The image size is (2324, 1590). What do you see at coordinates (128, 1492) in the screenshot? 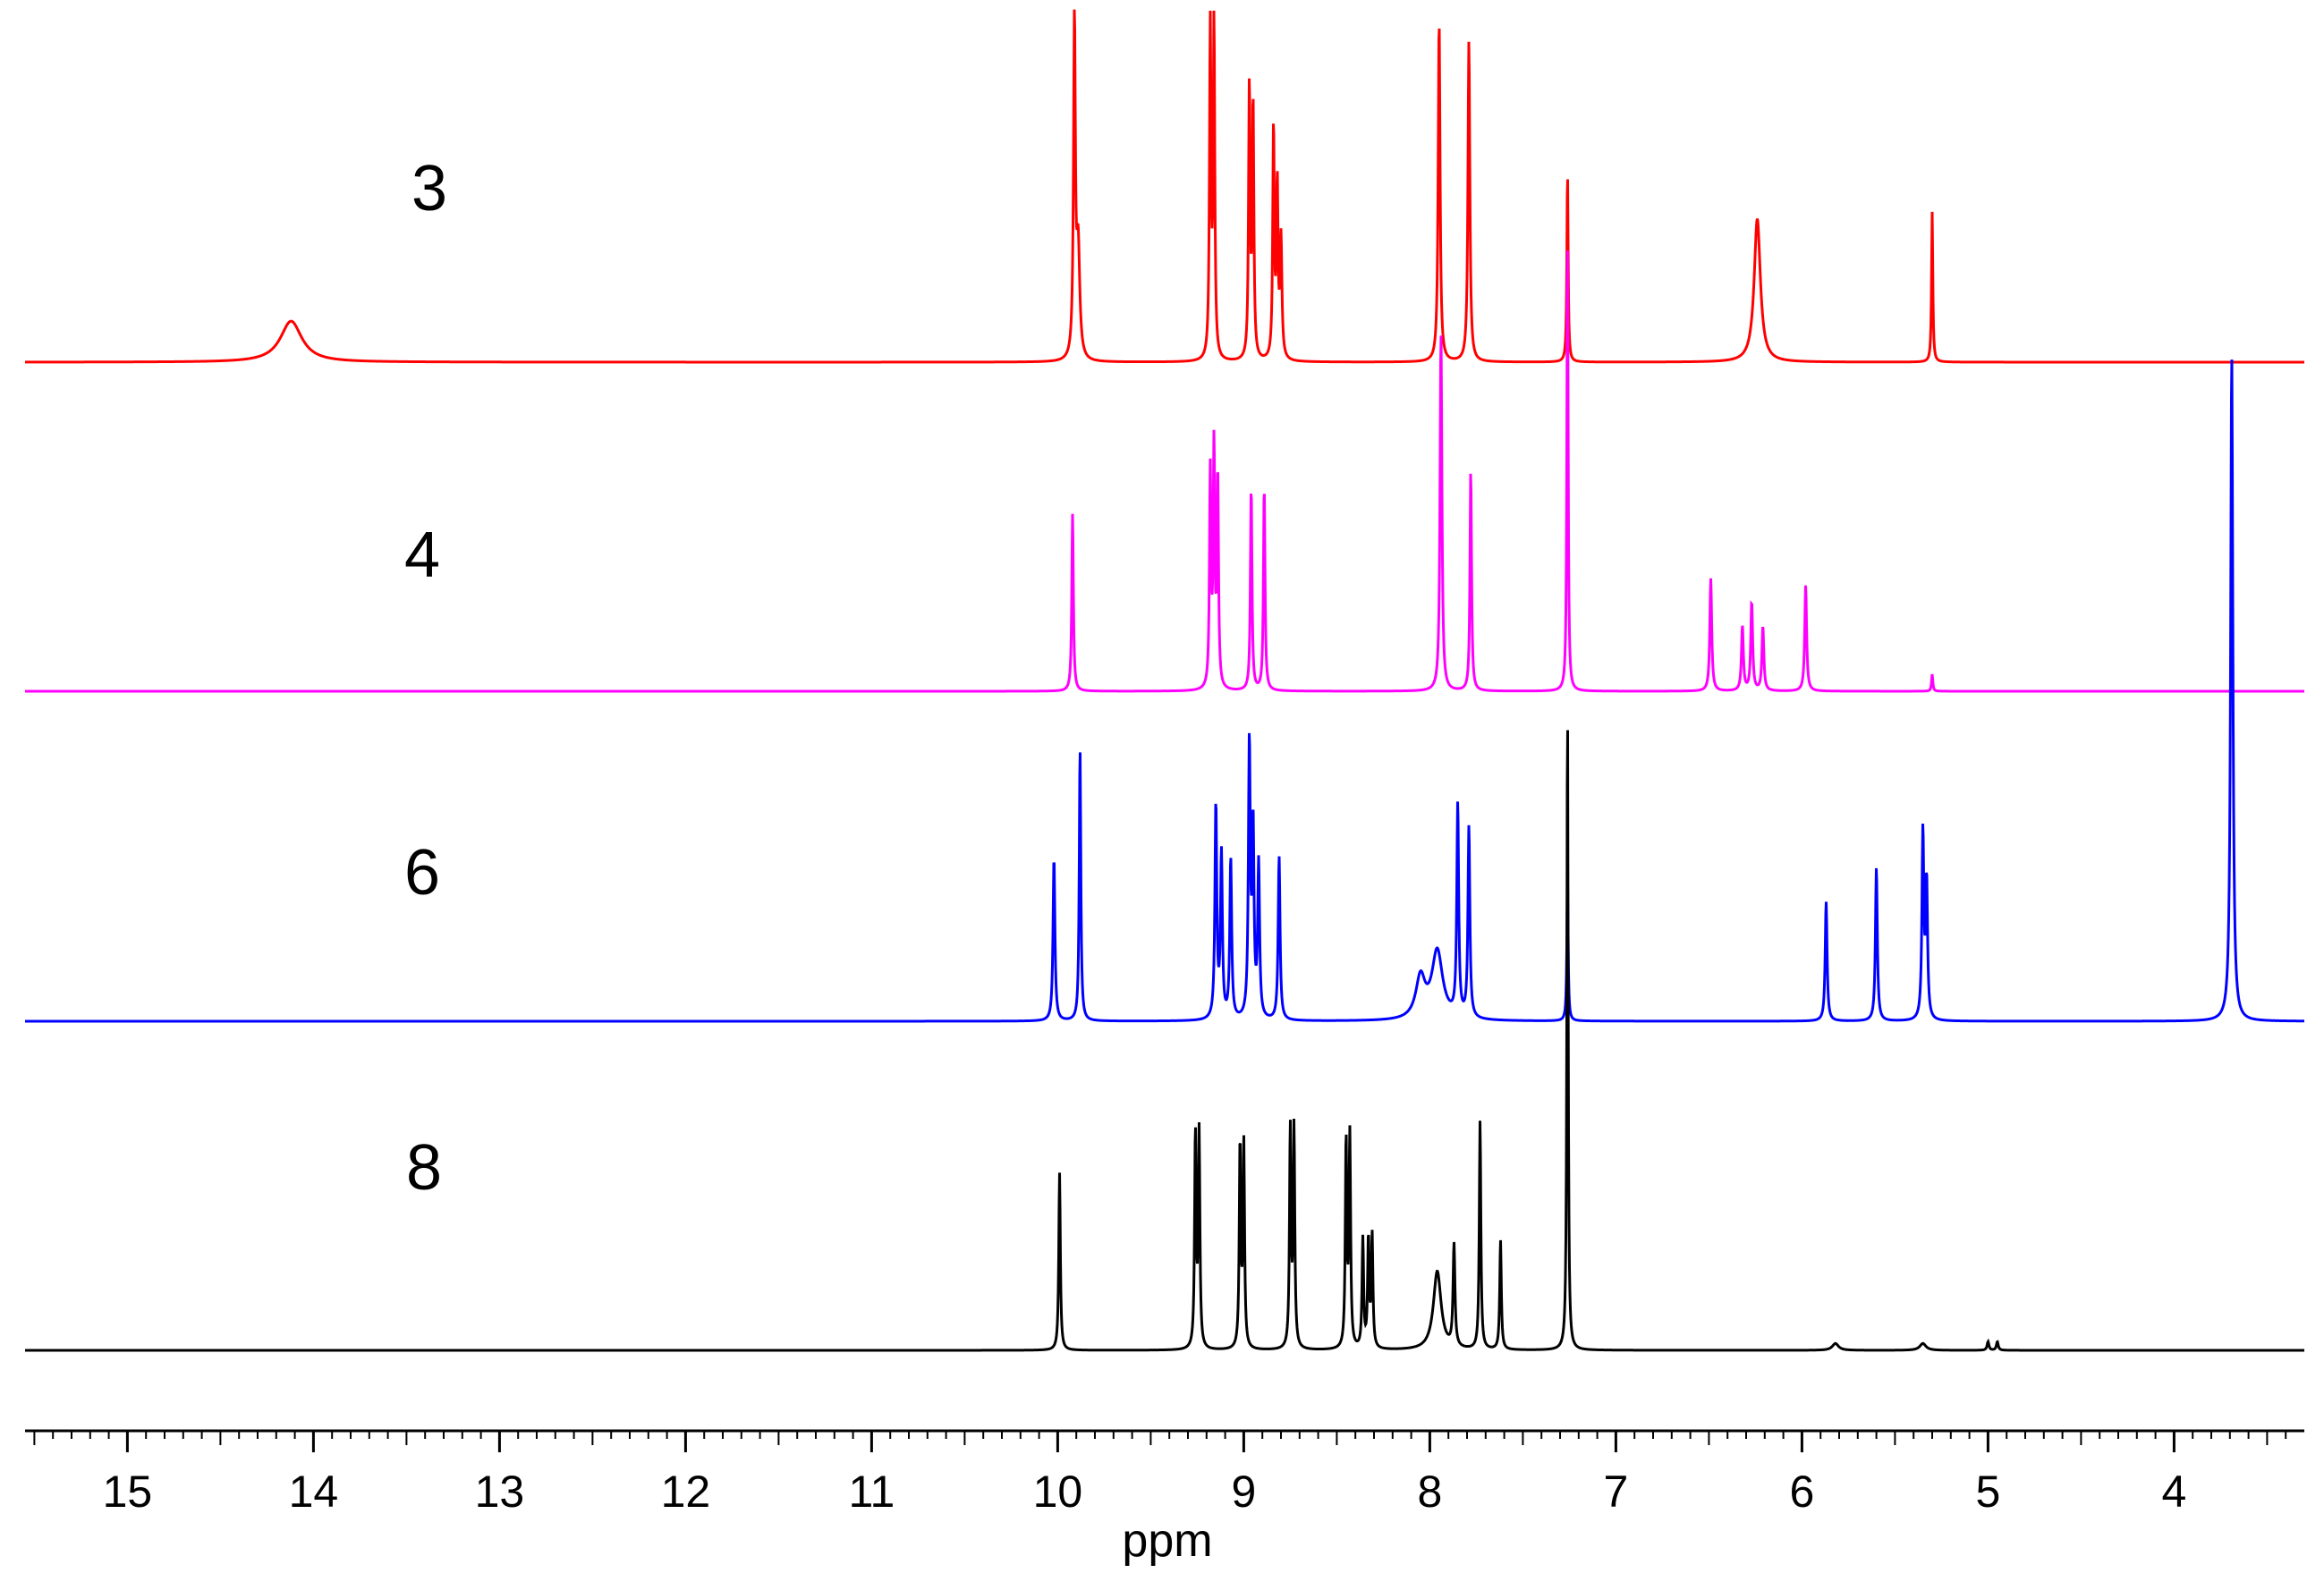
I see `x-tick-label: 15` at bounding box center [128, 1492].